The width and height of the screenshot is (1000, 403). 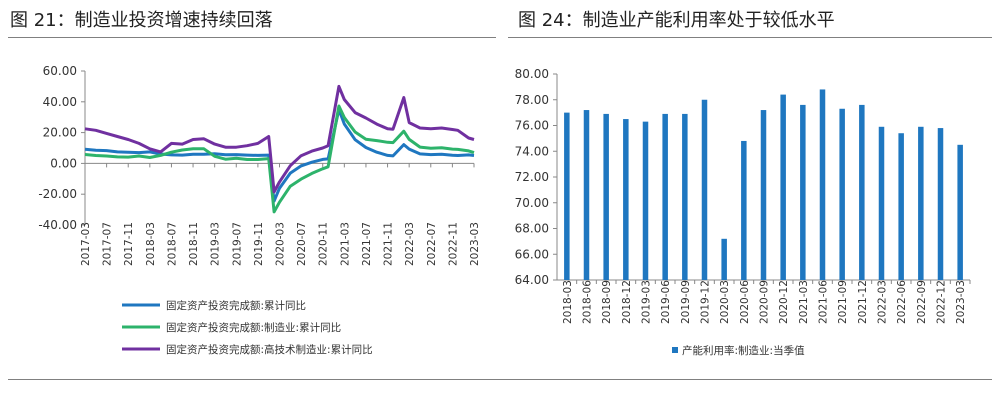 I want to click on x-tick-label: 2020-11, so click(x=324, y=244).